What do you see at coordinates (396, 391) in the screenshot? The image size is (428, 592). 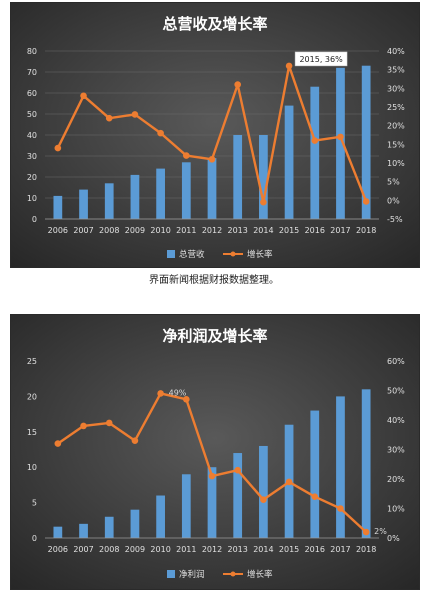 I see `right-axis-tick-label: 50%` at bounding box center [396, 391].